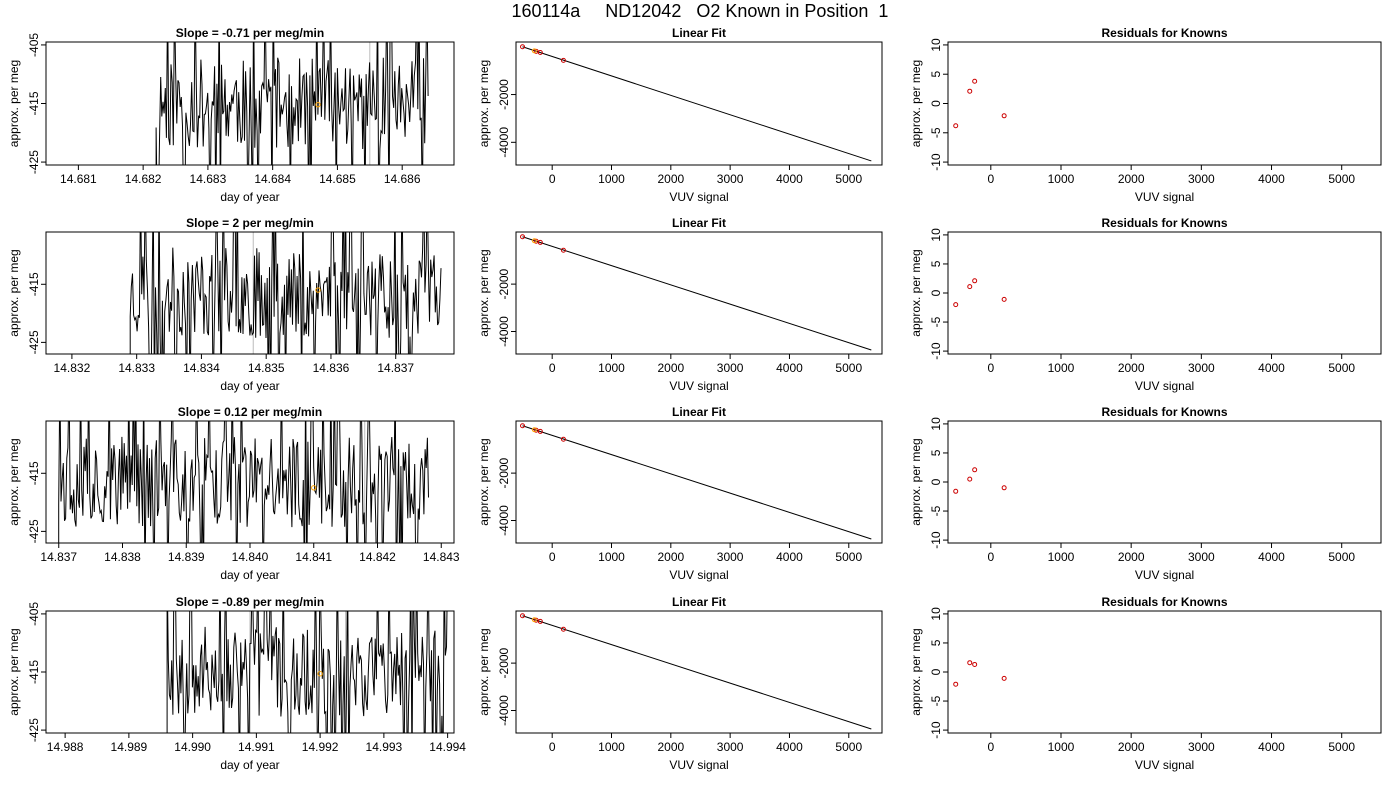  Describe the element at coordinates (250, 223) in the screenshot. I see `panel-title: Slope = 2 per meg/min` at that location.